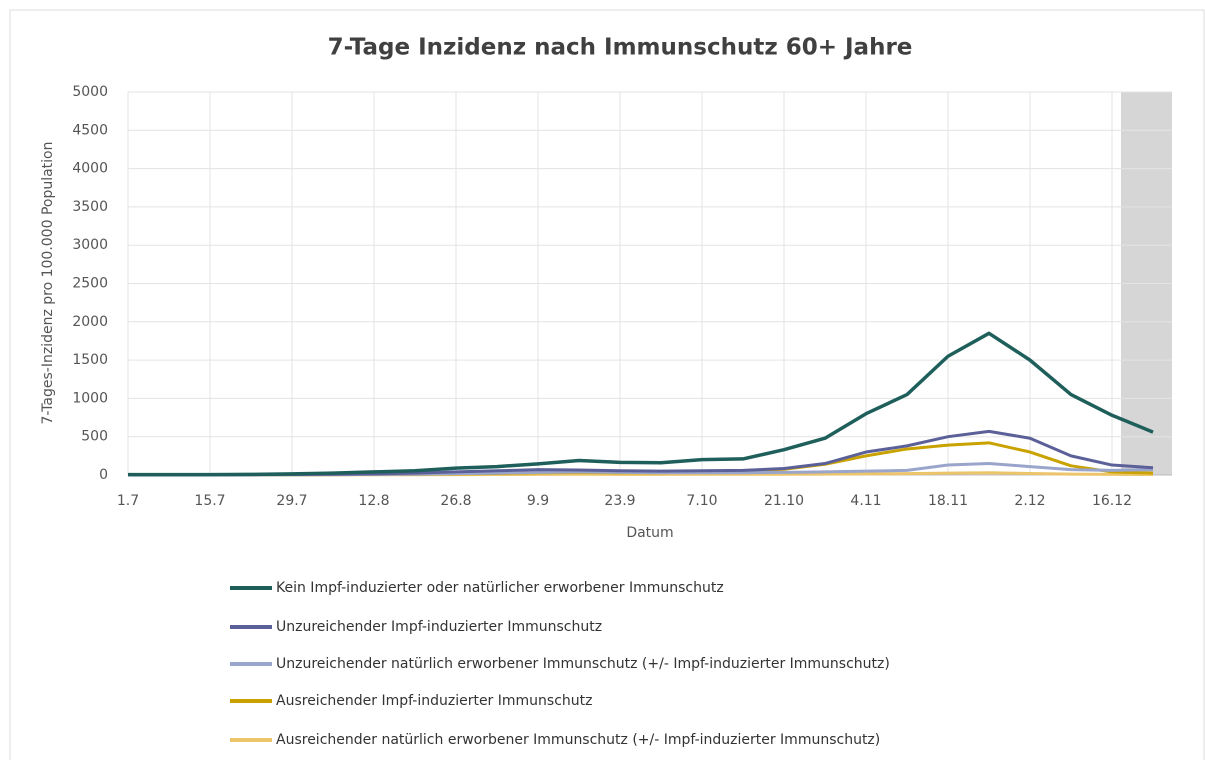 This screenshot has height=764, width=1205. I want to click on y-tick-label: 2500, so click(90, 284).